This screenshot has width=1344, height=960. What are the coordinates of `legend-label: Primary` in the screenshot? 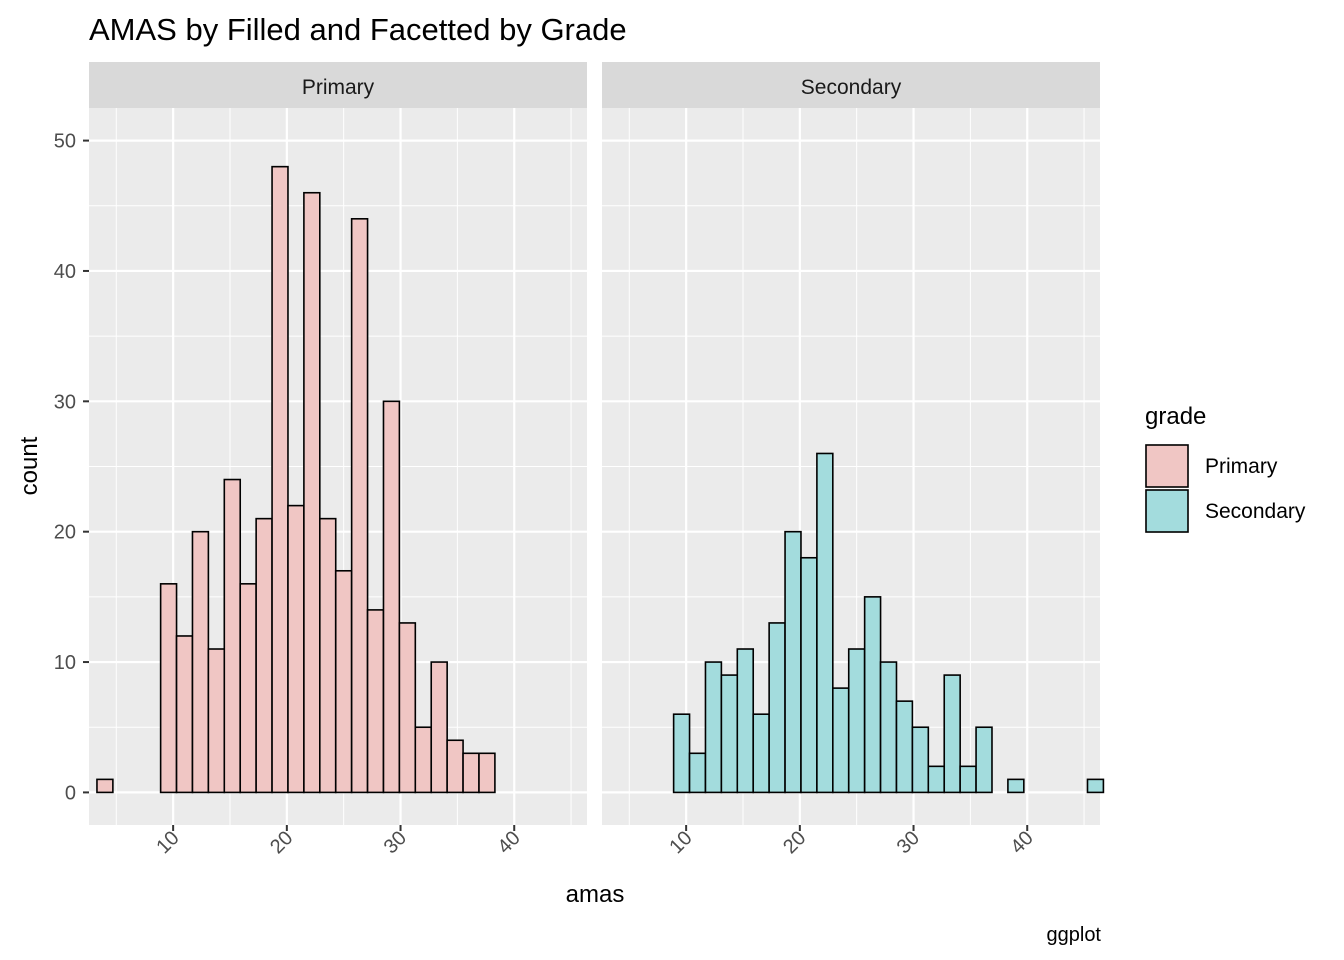 It's located at (1241, 466).